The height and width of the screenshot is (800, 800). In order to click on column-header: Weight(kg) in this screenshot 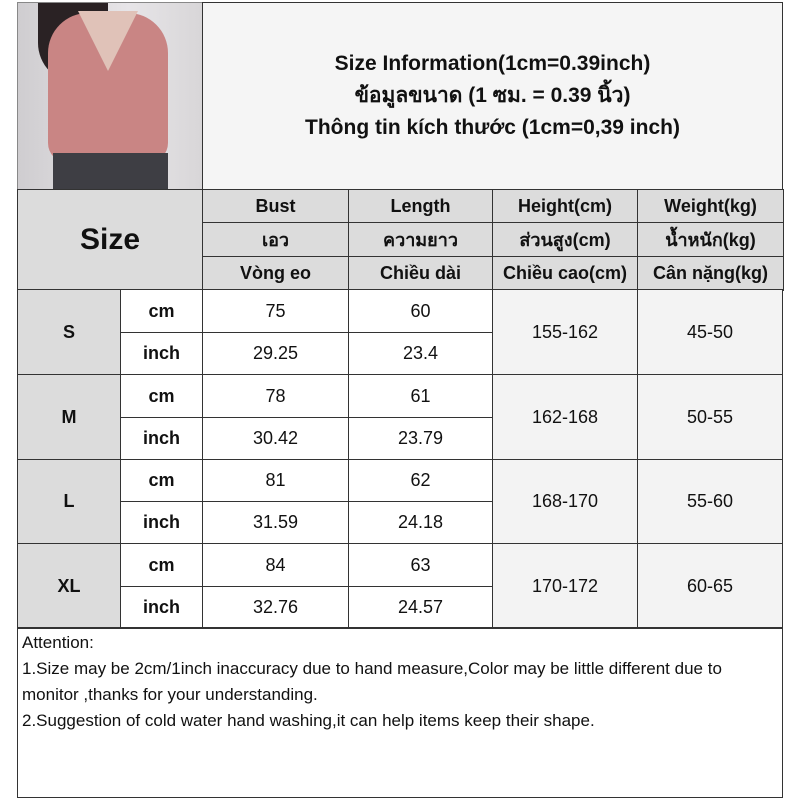, I will do `click(710, 206)`.